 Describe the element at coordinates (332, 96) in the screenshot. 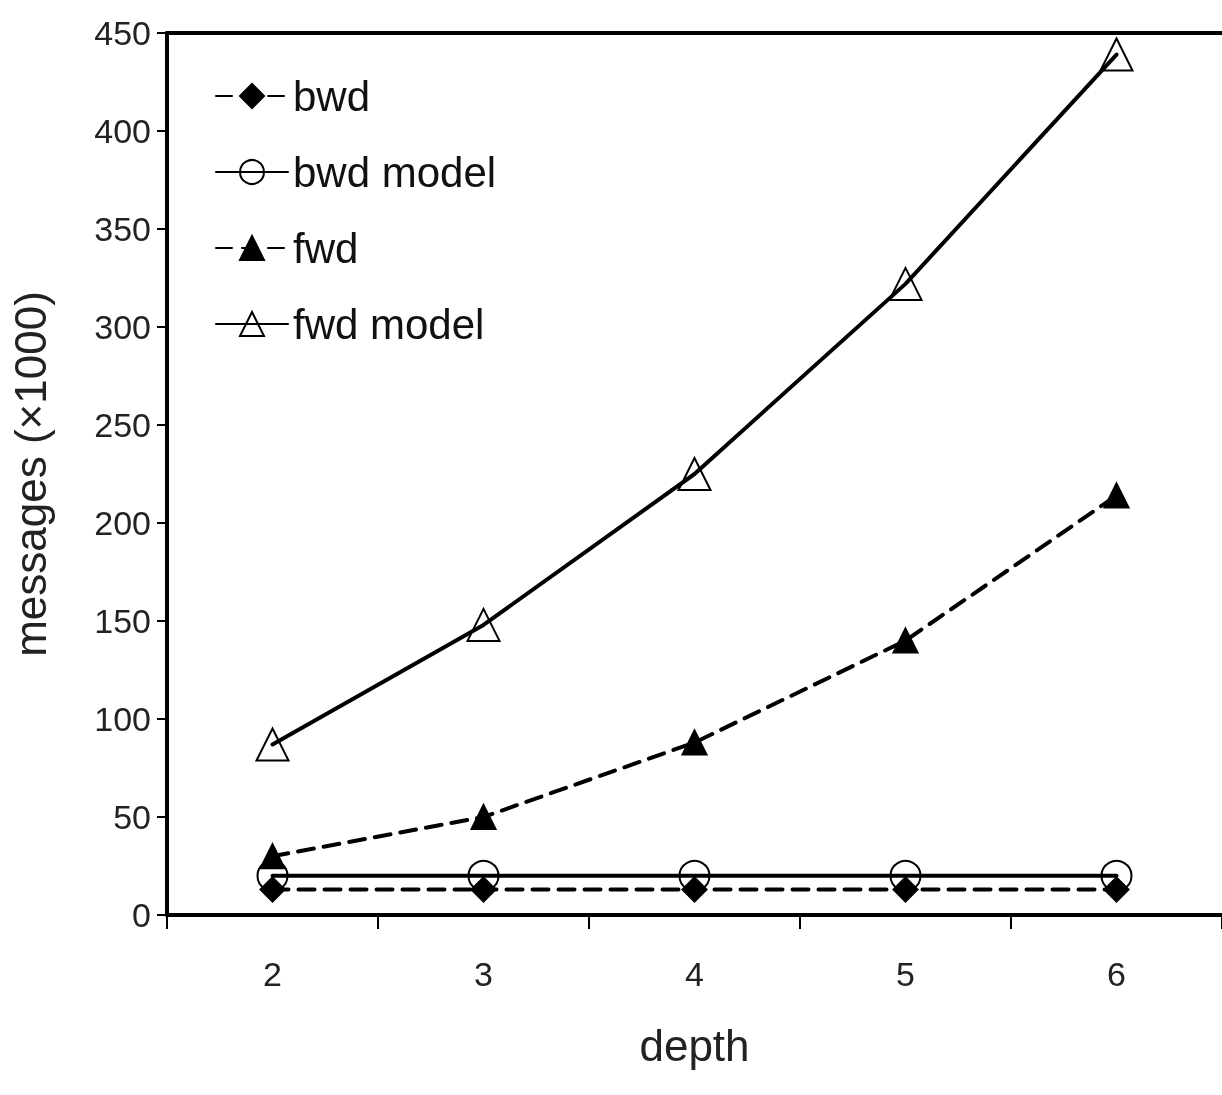

I see `legend-label: bwd` at that location.